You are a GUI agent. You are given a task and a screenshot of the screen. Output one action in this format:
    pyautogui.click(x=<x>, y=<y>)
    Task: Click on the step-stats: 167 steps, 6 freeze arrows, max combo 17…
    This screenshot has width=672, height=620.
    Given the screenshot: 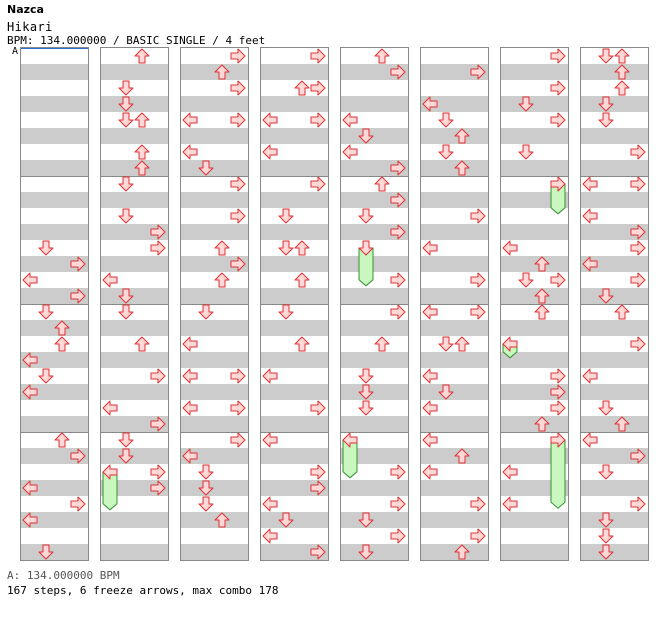 What is the action you would take?
    pyautogui.click(x=143, y=590)
    